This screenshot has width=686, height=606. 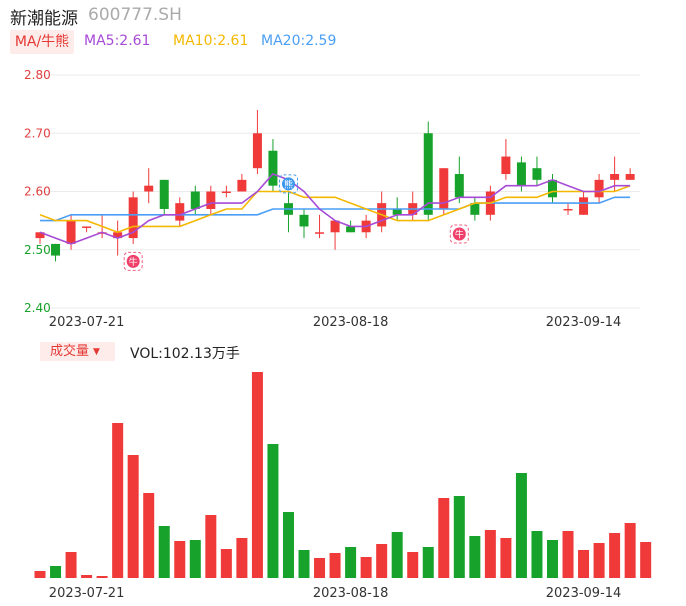 I want to click on x-tick-label: 2023-09-14, so click(x=584, y=593).